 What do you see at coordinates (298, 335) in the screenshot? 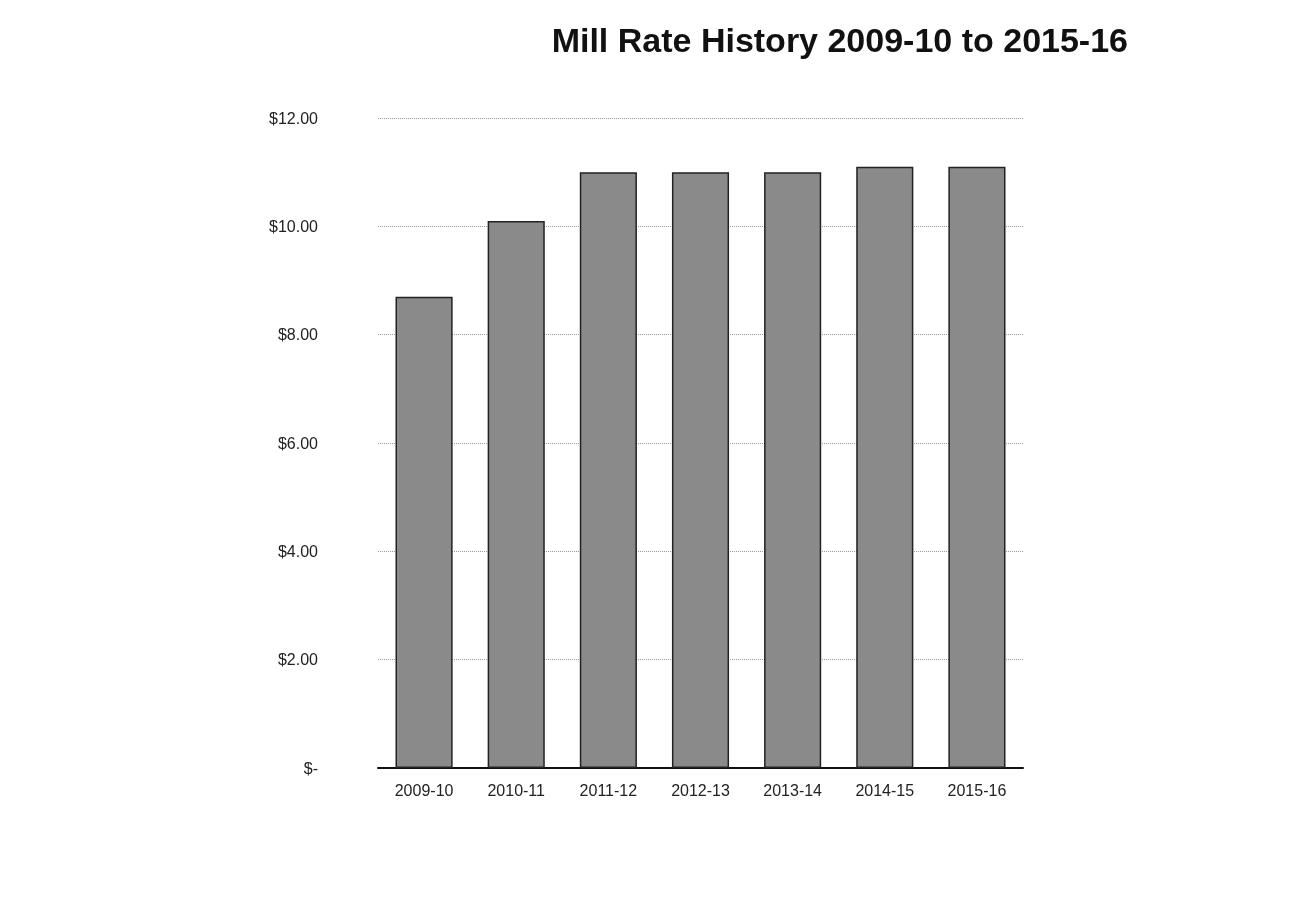
I see `y-tick-label: $8.00` at bounding box center [298, 335].